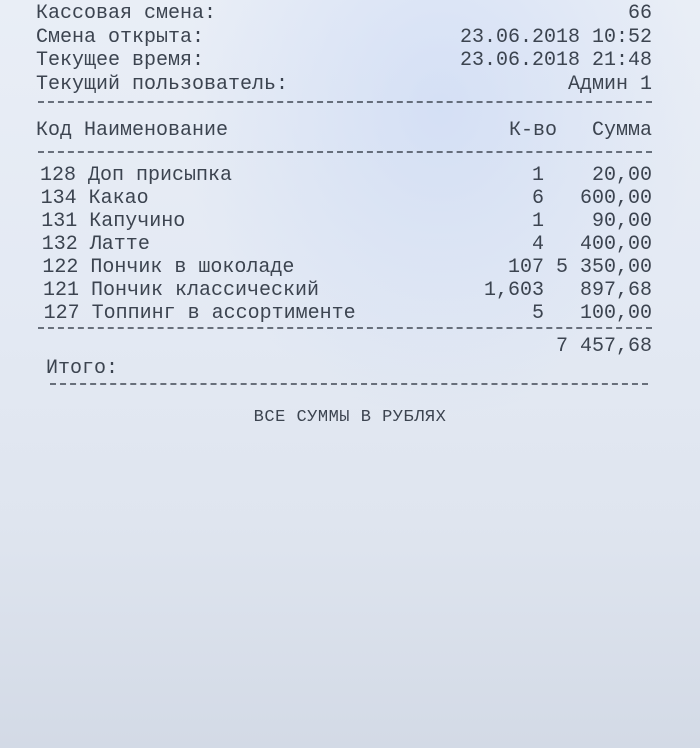 This screenshot has height=748, width=700. What do you see at coordinates (94, 198) in the screenshot?
I see `item-code-name: 134 Какао` at bounding box center [94, 198].